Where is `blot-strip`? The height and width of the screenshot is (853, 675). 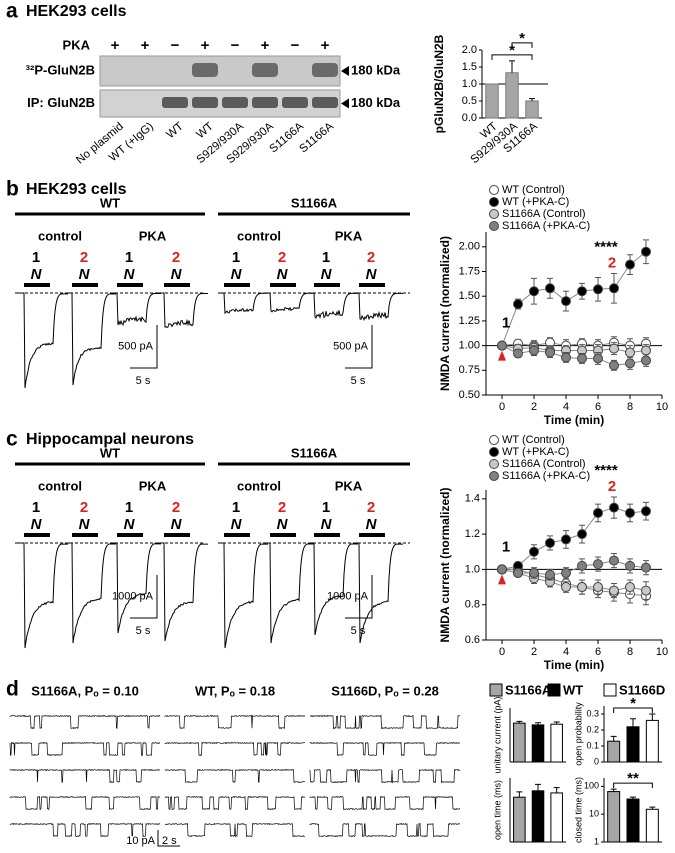 blot-strip is located at coordinates (220, 71).